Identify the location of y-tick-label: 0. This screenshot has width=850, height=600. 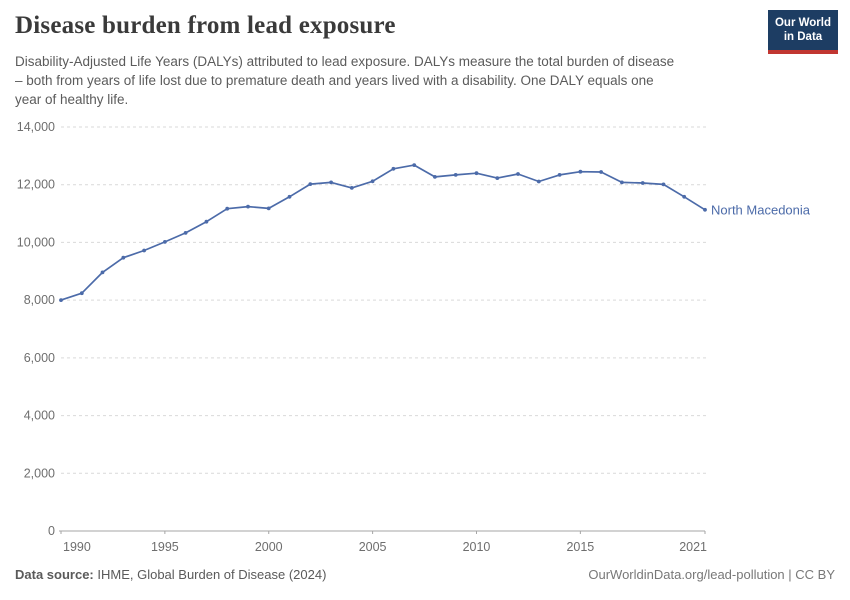
(51, 531).